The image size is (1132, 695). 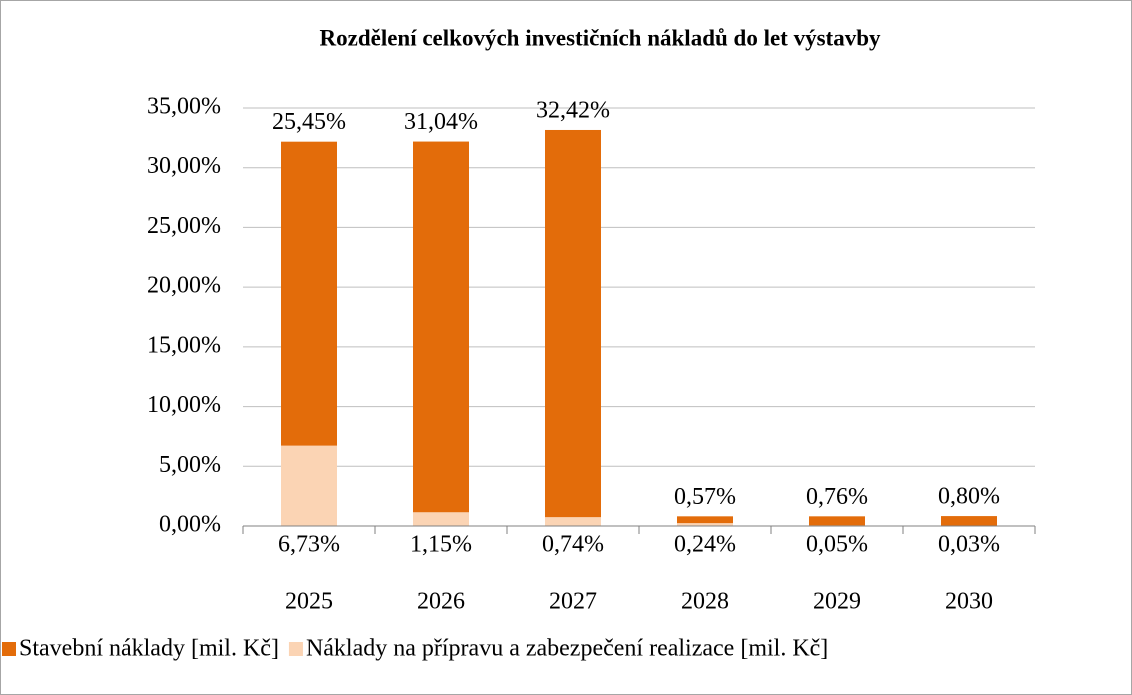 What do you see at coordinates (184, 226) in the screenshot?
I see `y-tick-label: 25,00%` at bounding box center [184, 226].